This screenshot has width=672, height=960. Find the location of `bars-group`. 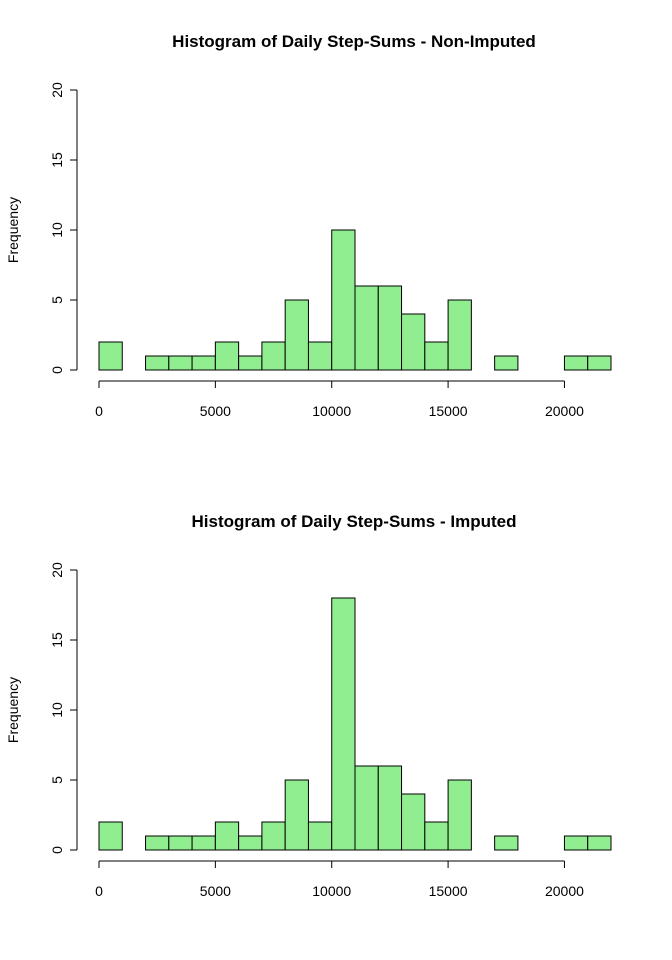

bars-group is located at coordinates (355, 300).